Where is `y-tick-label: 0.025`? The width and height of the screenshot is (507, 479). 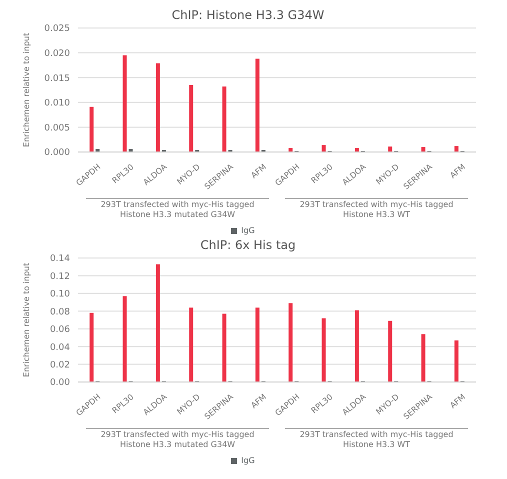 y-tick-label: 0.025 is located at coordinates (57, 29).